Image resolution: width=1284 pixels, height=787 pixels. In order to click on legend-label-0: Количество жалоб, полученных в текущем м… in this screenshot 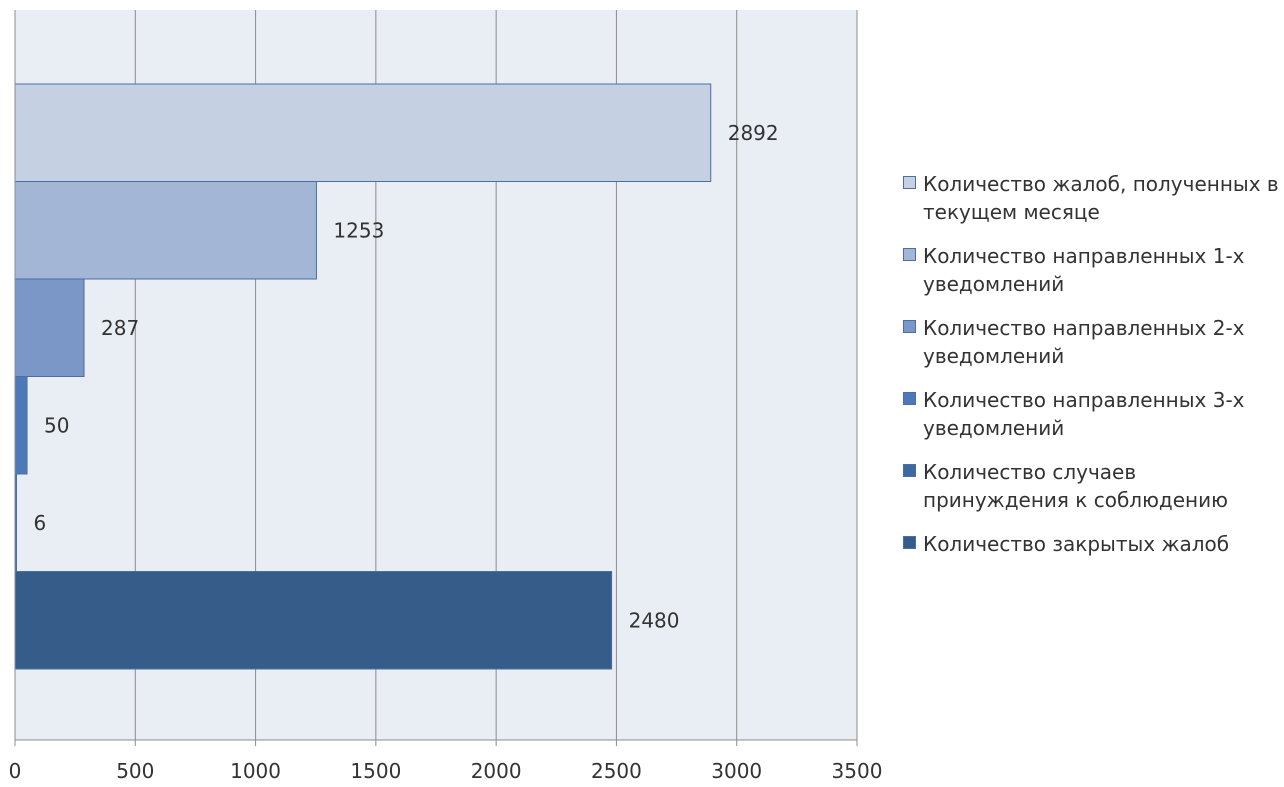, I will do `click(1101, 198)`.